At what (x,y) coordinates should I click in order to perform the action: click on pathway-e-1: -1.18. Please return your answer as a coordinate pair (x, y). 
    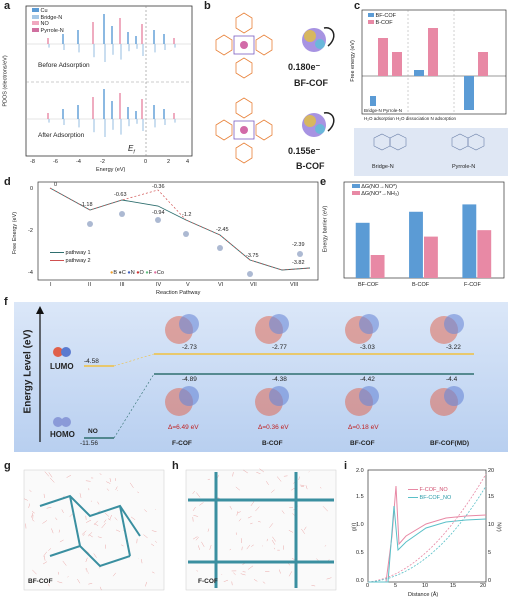
    Looking at the image, I should click on (86, 205).